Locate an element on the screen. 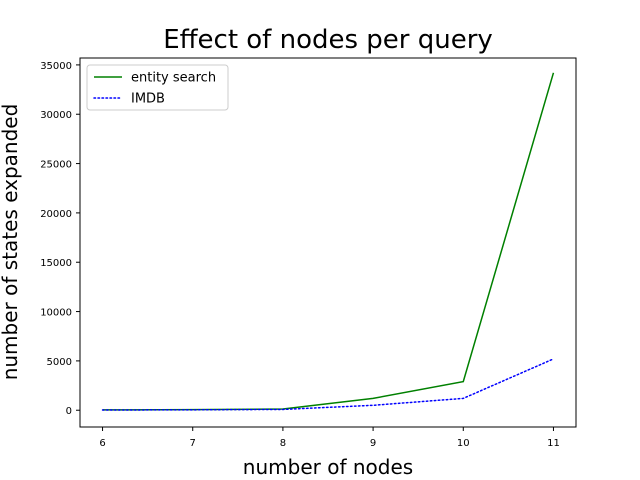 The image size is (640, 480). legend-box is located at coordinates (157, 87).